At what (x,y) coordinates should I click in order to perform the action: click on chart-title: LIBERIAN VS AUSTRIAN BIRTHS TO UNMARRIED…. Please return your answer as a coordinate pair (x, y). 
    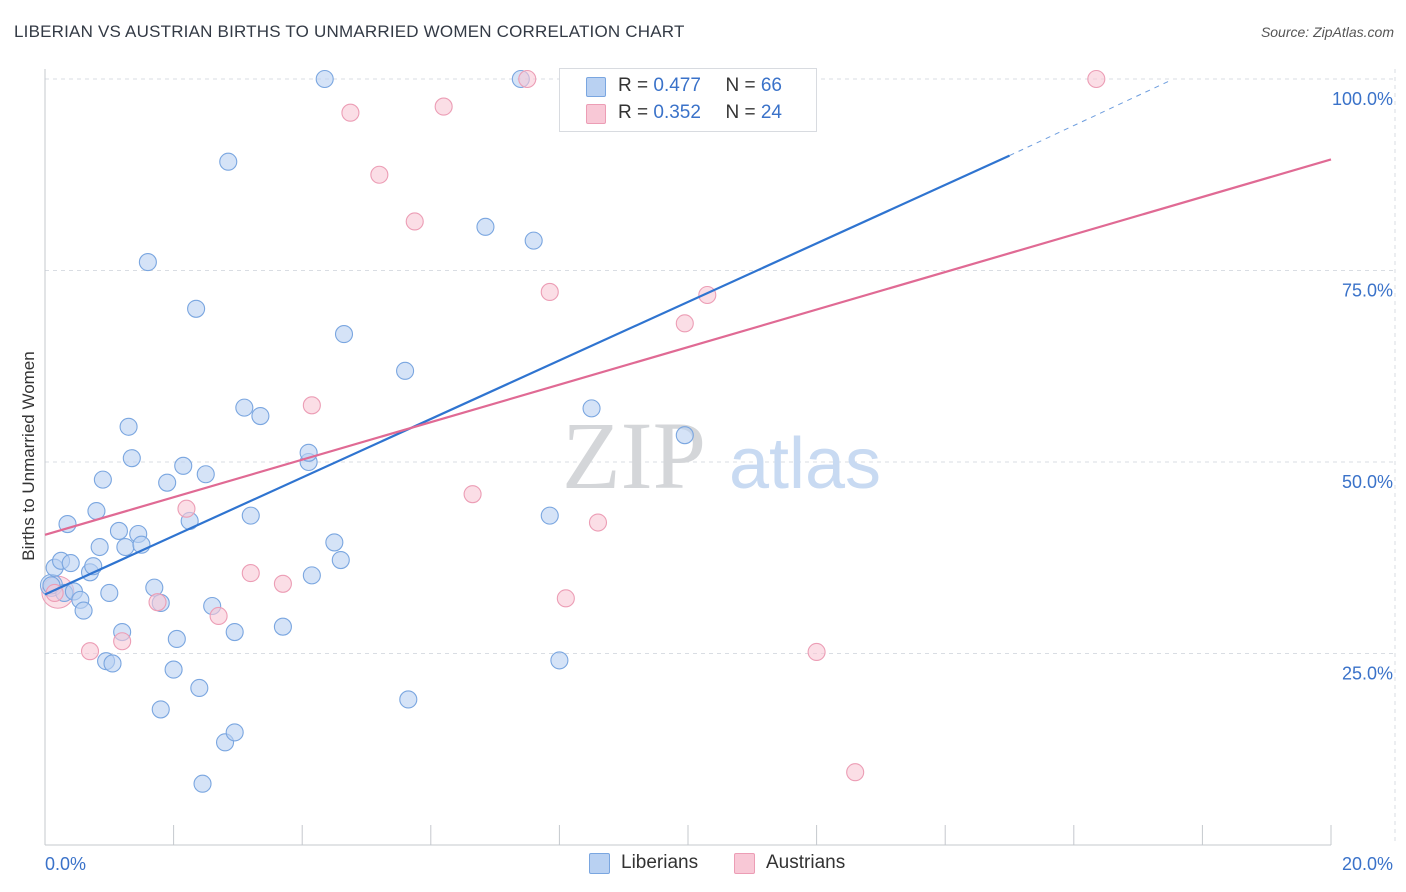
    Looking at the image, I should click on (349, 31).